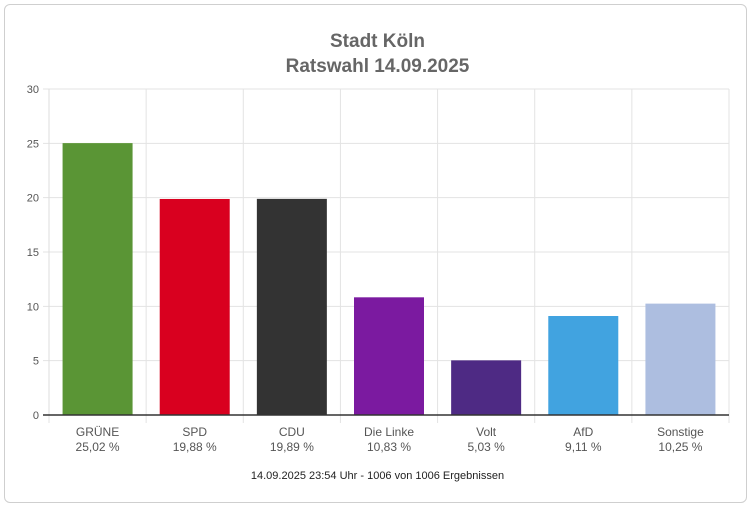  Describe the element at coordinates (97, 279) in the screenshot. I see `bar-grüne` at that location.